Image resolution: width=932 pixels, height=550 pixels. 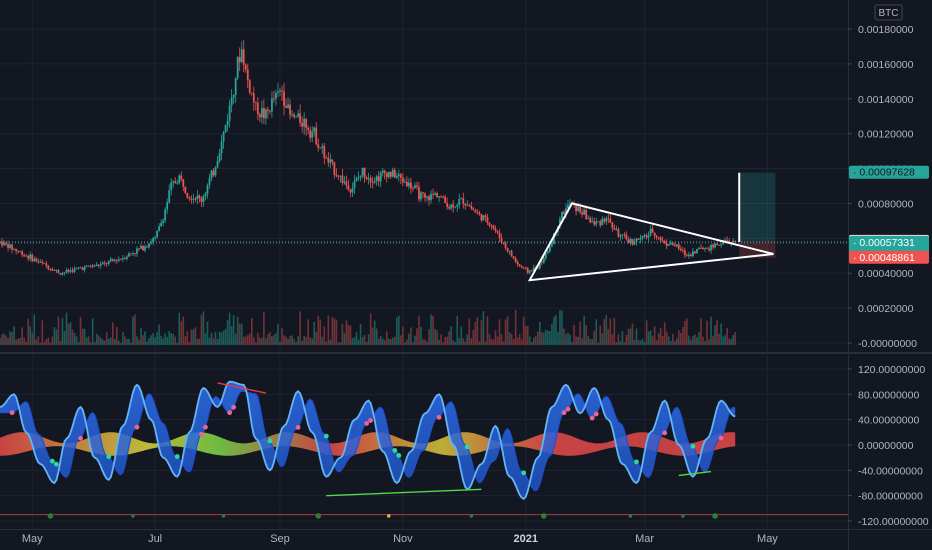 What do you see at coordinates (888, 12) in the screenshot?
I see `currency-badge: BTC` at bounding box center [888, 12].